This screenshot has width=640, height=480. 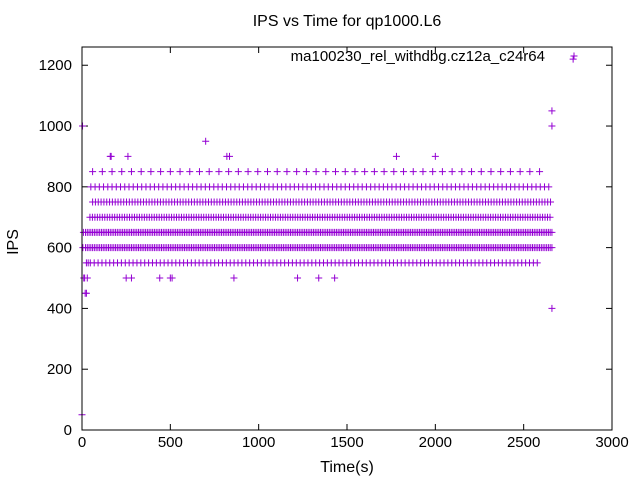 What do you see at coordinates (59, 369) in the screenshot?
I see `y-tick-label: 200` at bounding box center [59, 369].